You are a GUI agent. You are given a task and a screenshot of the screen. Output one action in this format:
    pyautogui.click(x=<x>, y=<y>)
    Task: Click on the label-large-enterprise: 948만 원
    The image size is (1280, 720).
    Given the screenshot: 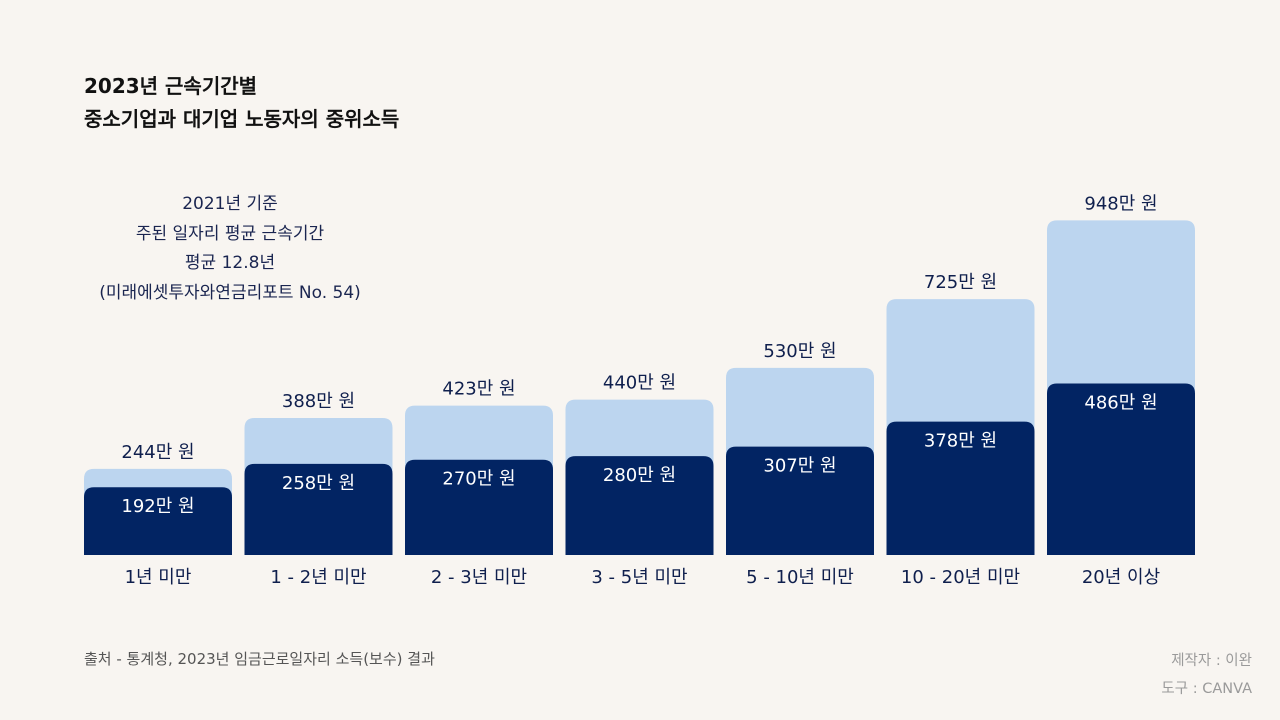 What is the action you would take?
    pyautogui.click(x=1120, y=203)
    